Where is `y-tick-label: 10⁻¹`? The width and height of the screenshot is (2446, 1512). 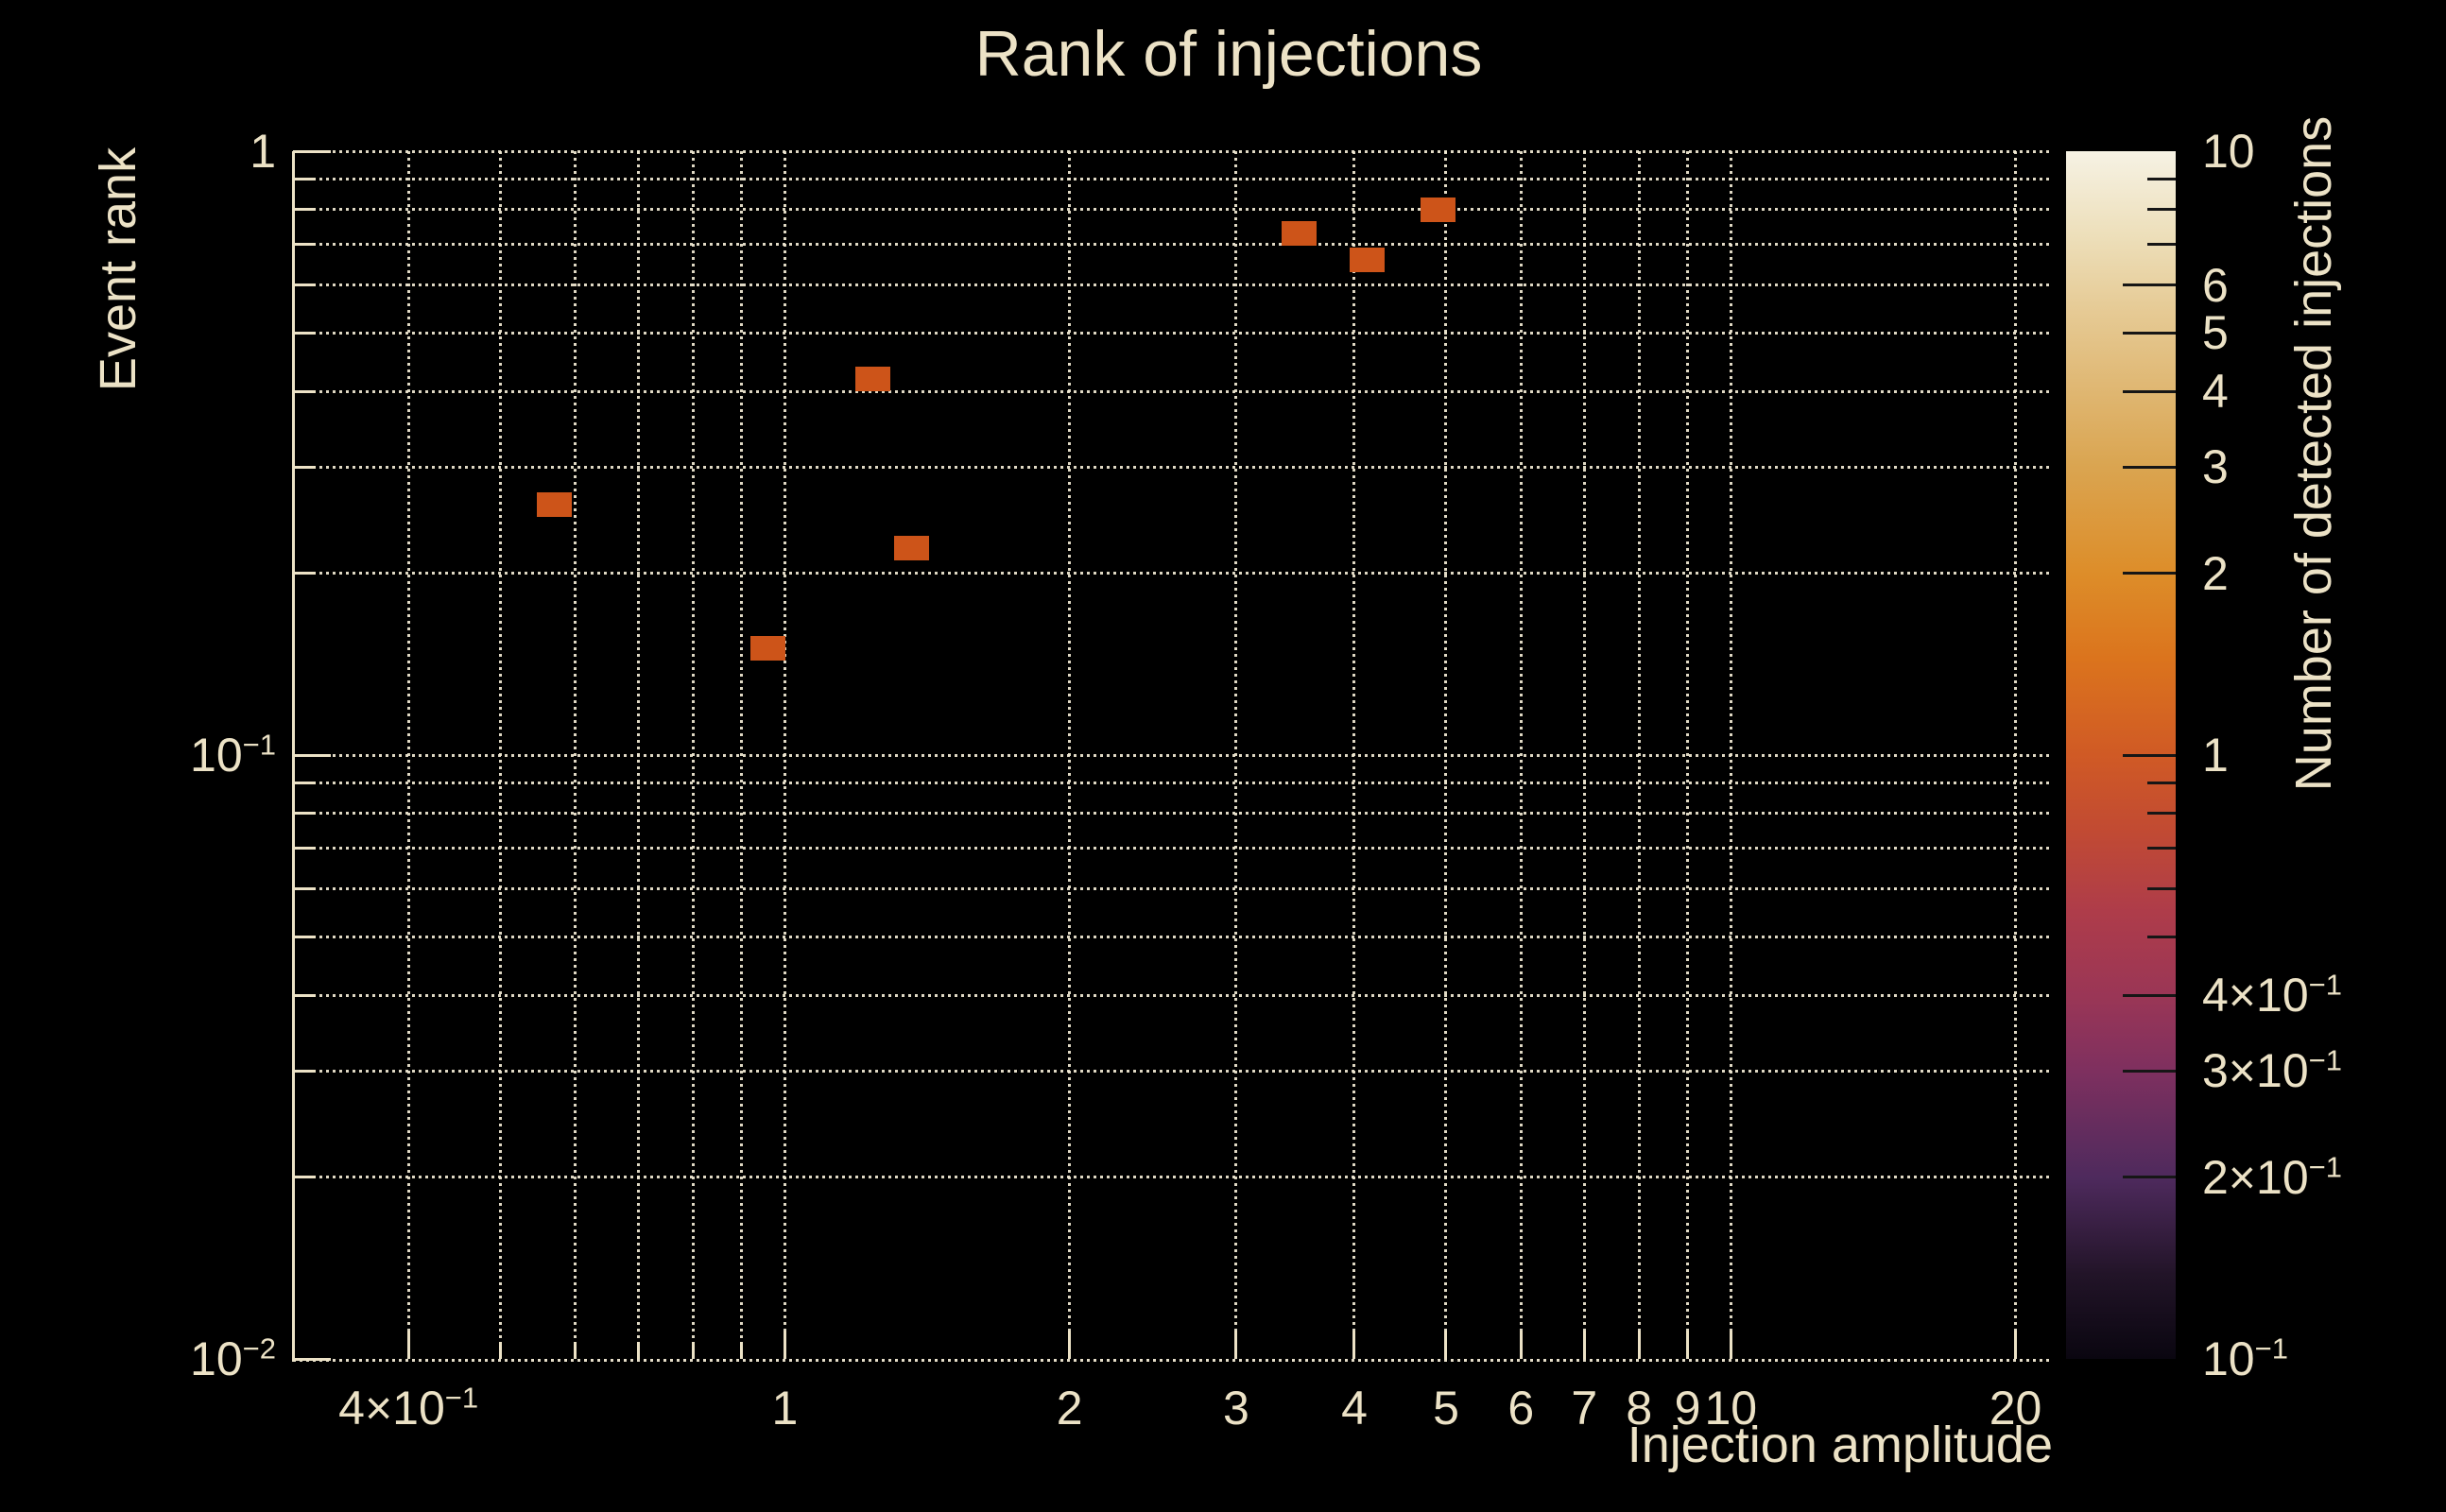
y-tick-label: 10⁻¹ is located at coordinates (233, 755).